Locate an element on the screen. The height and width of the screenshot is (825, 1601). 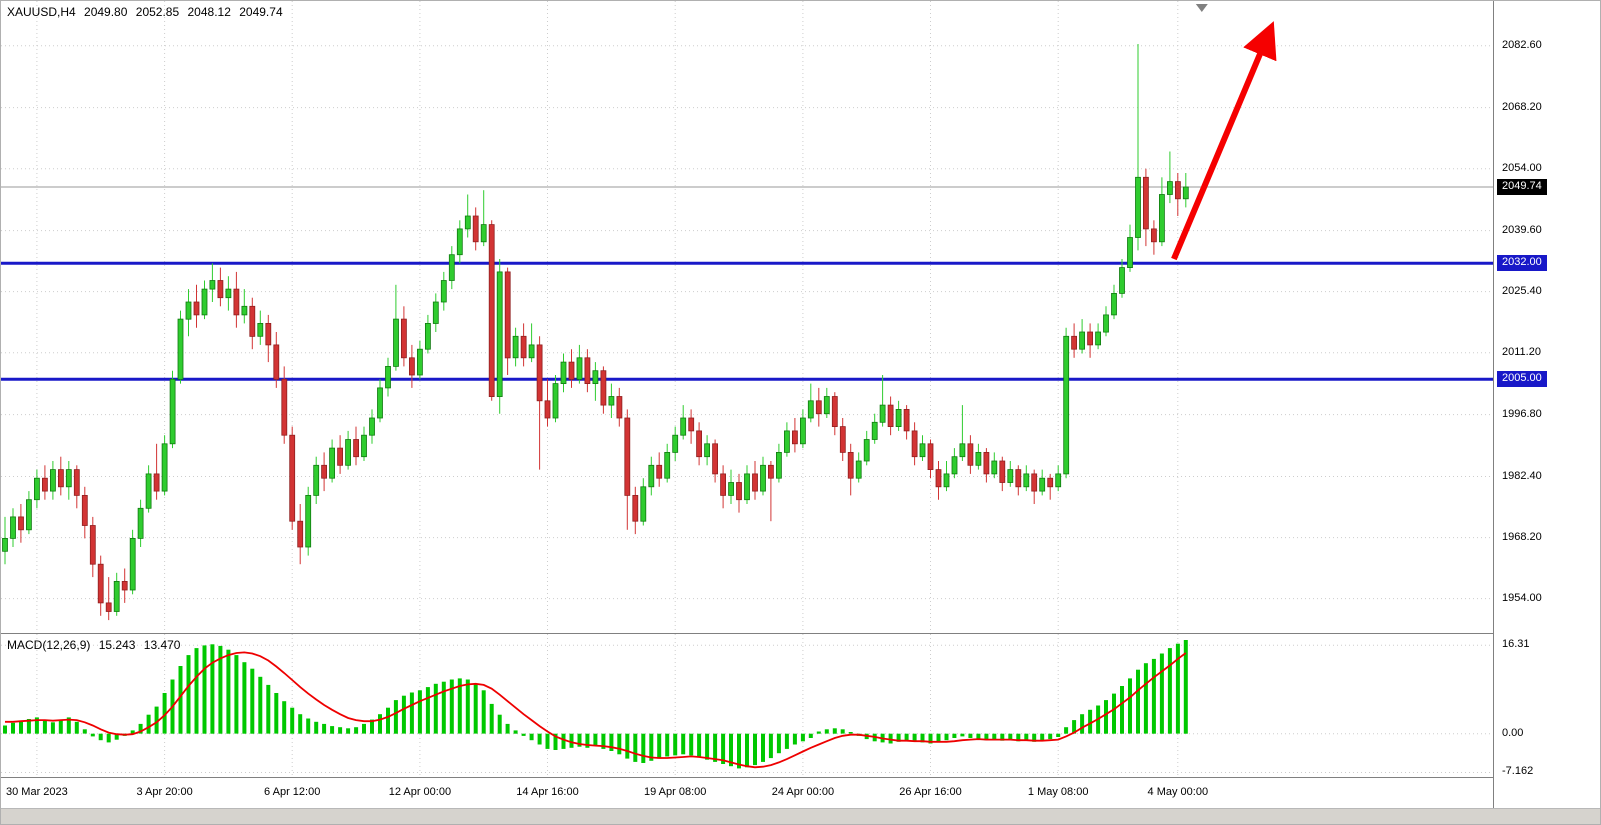
price-axis-label: 1996.80 is located at coordinates (1522, 413).